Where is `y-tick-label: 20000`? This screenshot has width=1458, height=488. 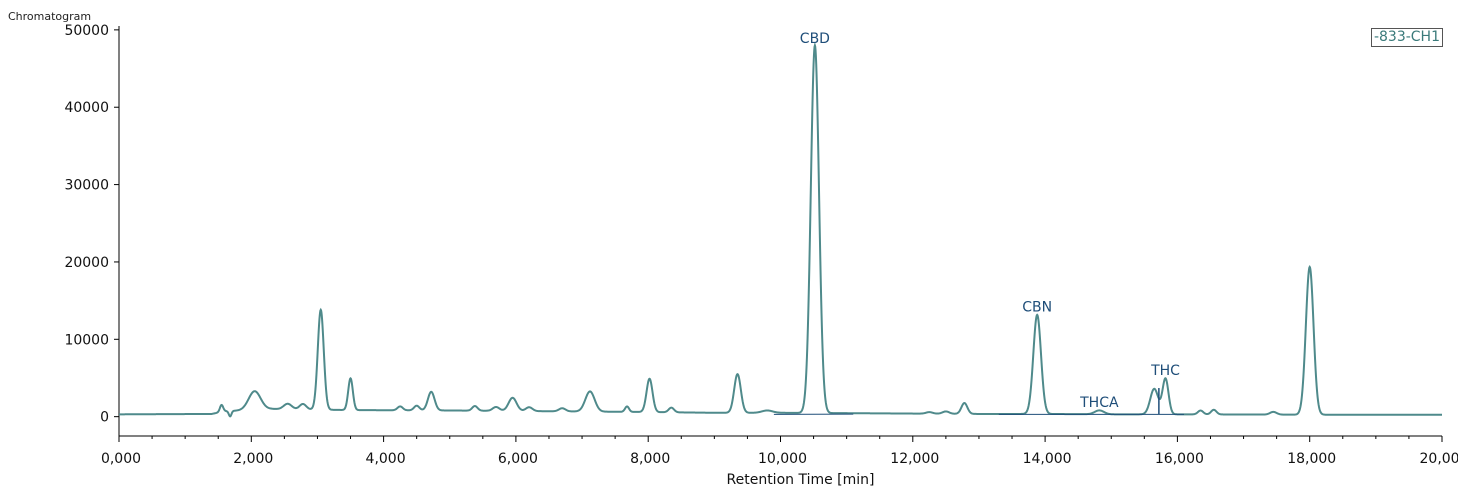
y-tick-label: 20000 is located at coordinates (86, 263).